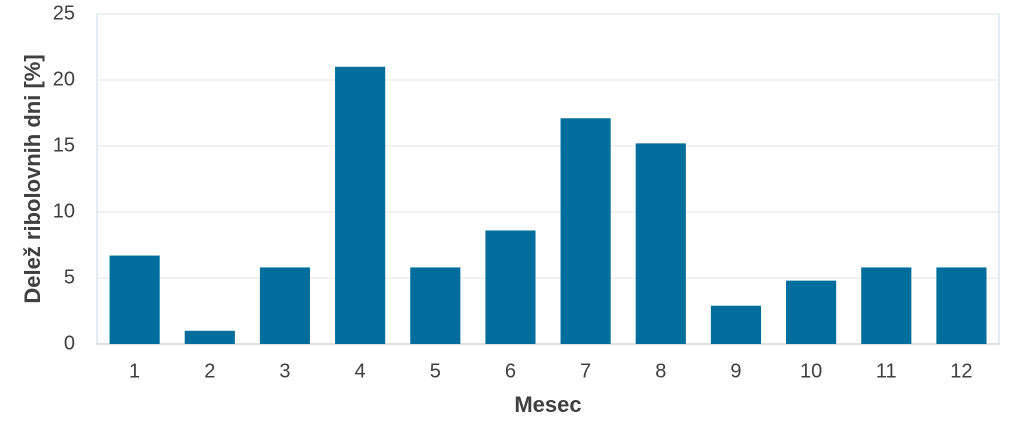 The image size is (1014, 423). Describe the element at coordinates (547, 404) in the screenshot. I see `x-axis-title: Mesec` at that location.